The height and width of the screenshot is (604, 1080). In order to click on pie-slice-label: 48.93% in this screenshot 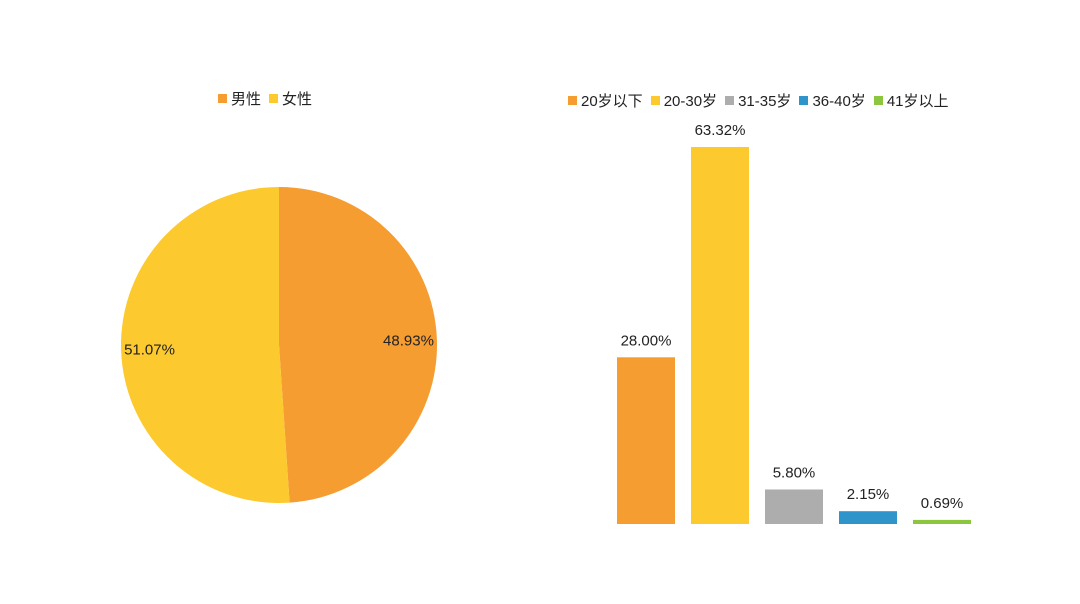, I will do `click(408, 341)`.